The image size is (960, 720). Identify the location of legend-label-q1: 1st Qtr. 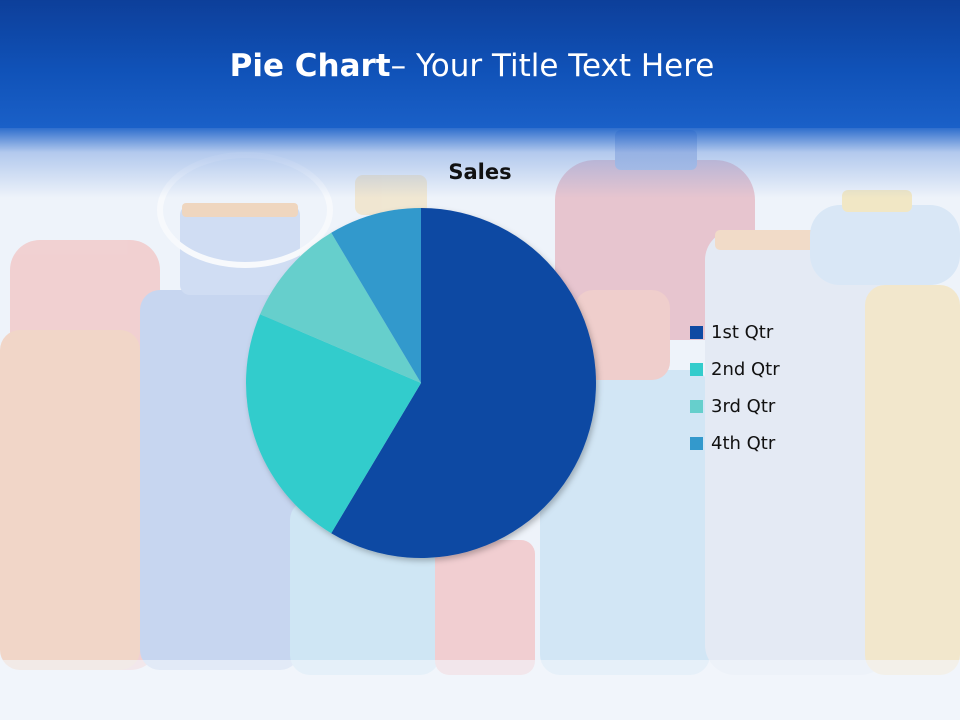
(742, 332).